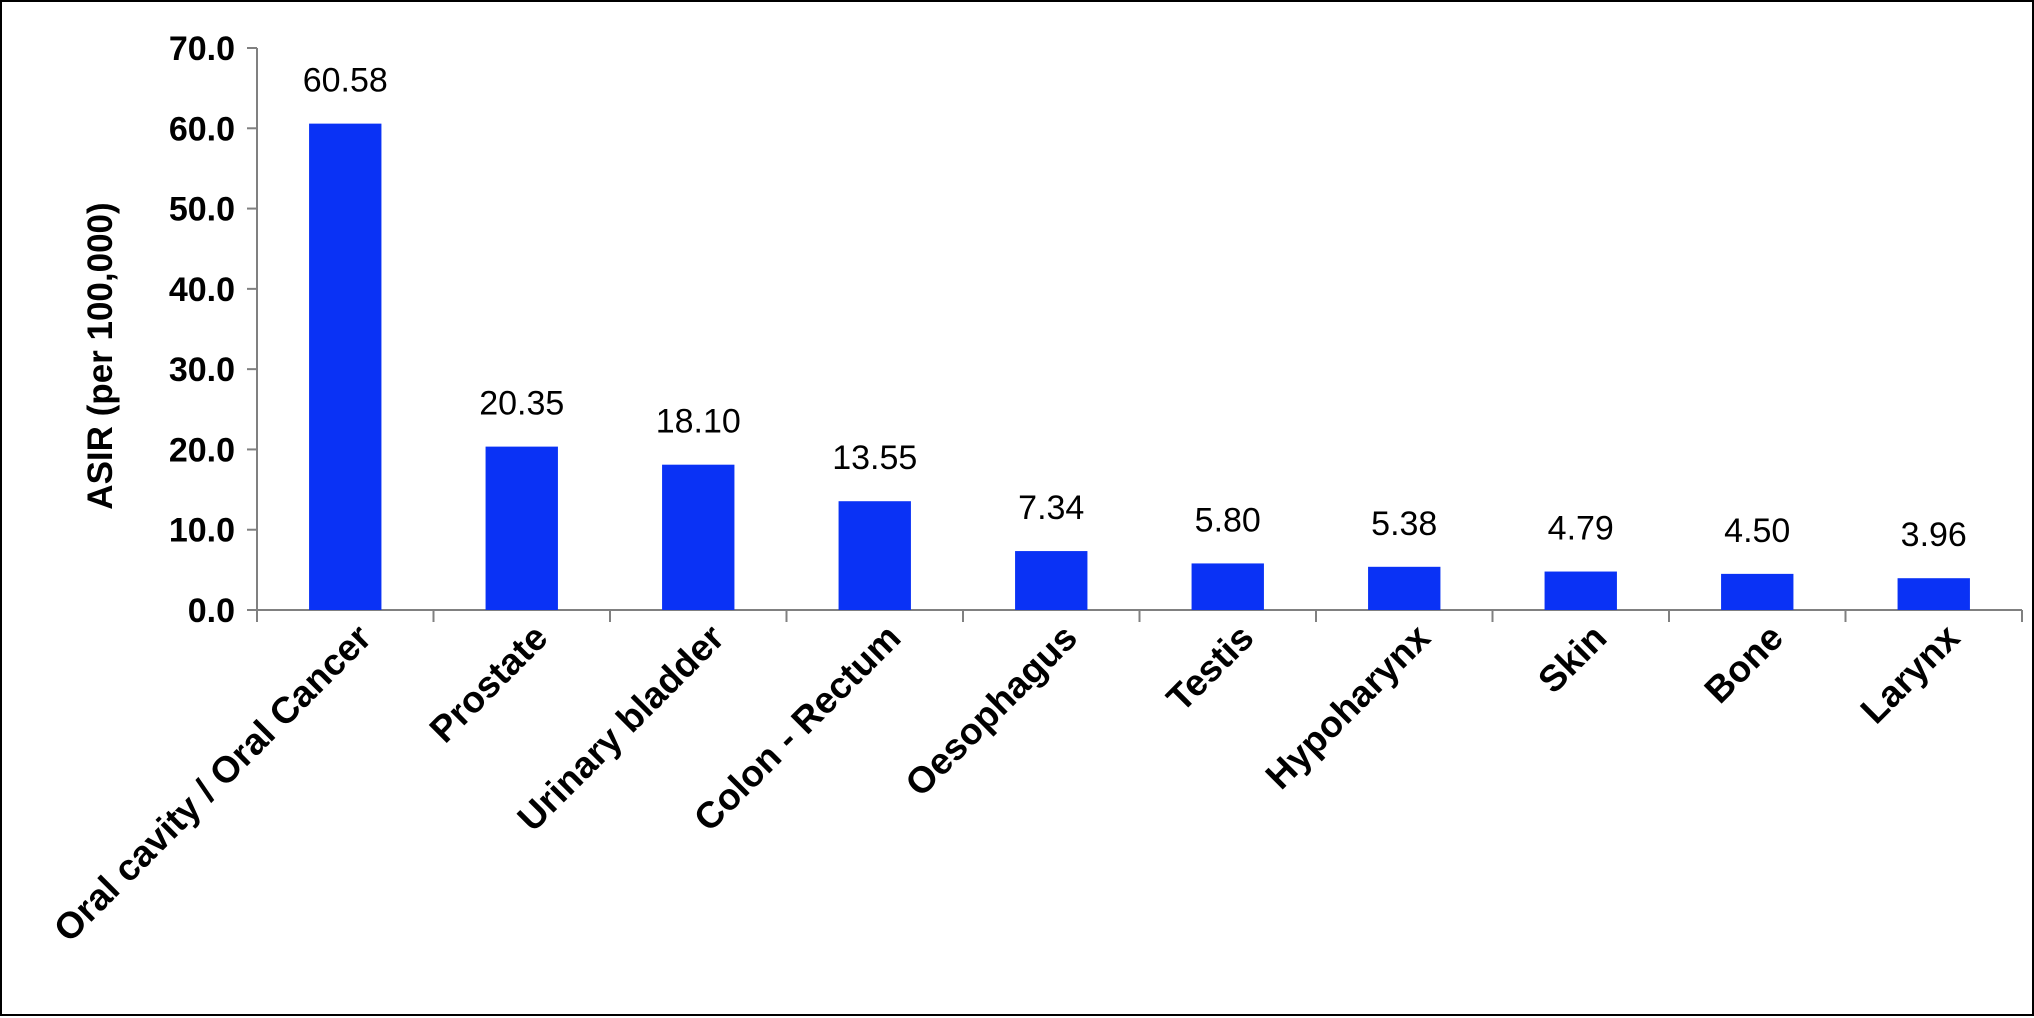  I want to click on y-tick-label: 20.0, so click(202, 450).